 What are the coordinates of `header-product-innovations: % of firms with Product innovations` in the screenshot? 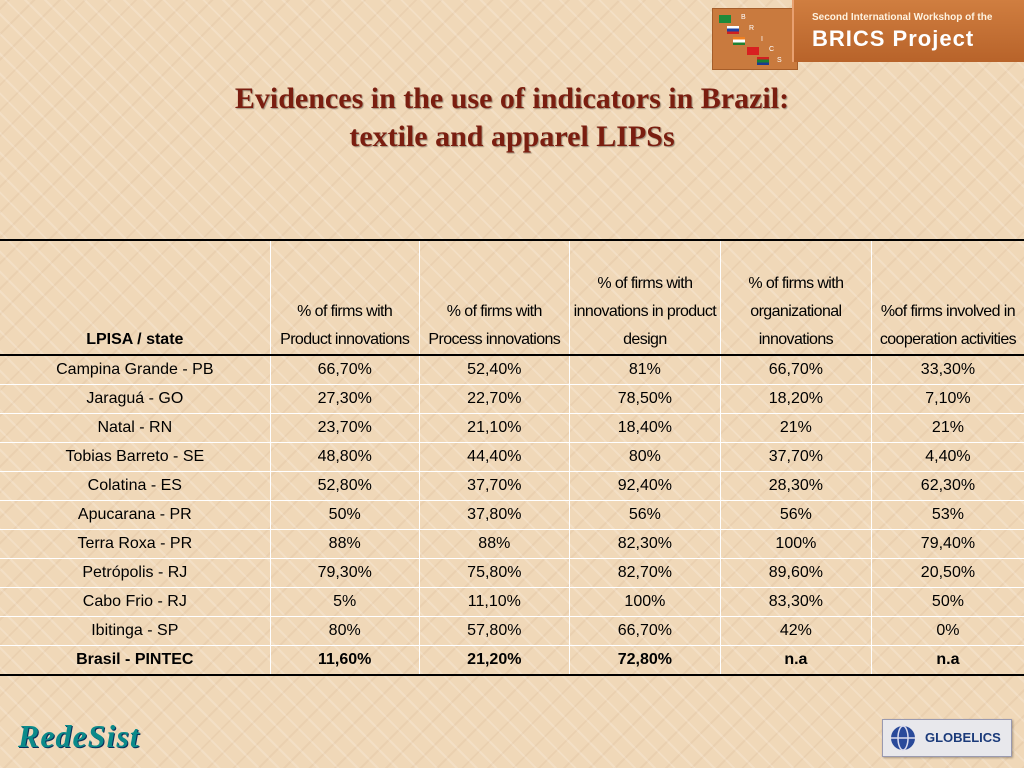 It's located at (344, 297).